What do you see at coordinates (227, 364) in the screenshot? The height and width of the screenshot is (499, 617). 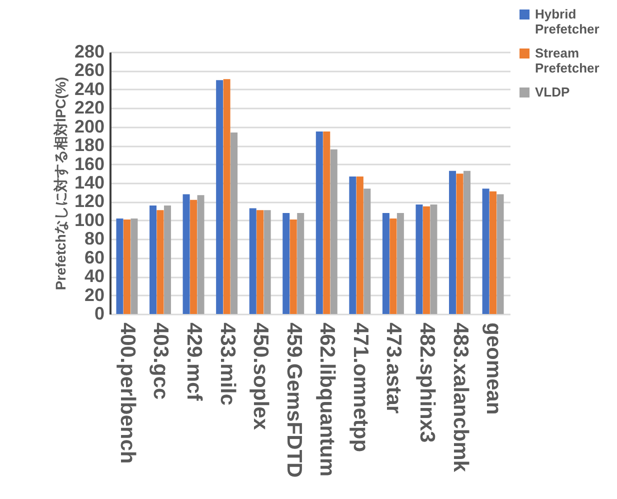 I see `x-tick-label: 433.milc` at bounding box center [227, 364].